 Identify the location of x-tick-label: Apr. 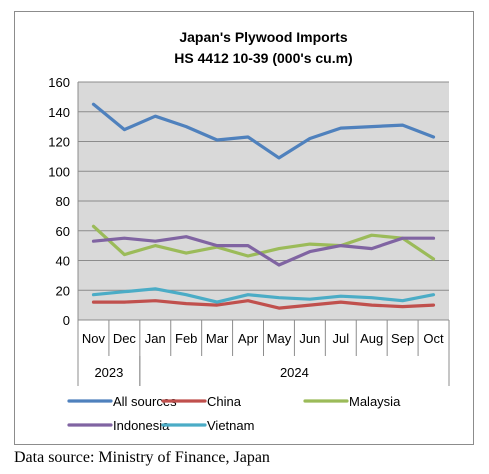
(248, 338).